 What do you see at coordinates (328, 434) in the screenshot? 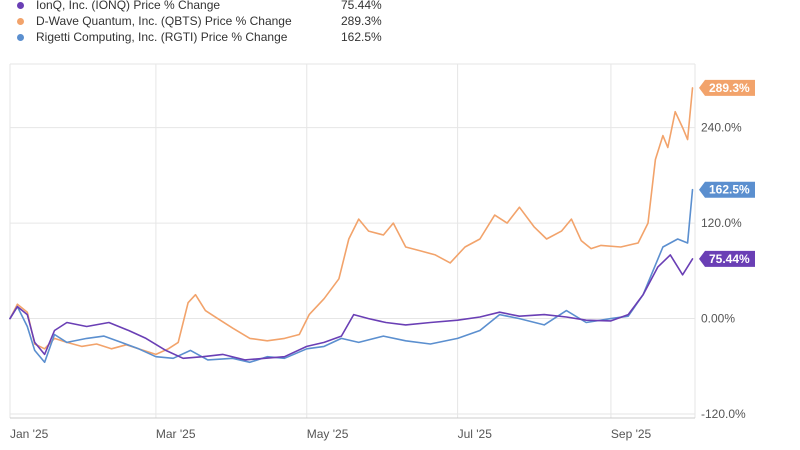
I see `x-tick-label: May '25` at bounding box center [328, 434].